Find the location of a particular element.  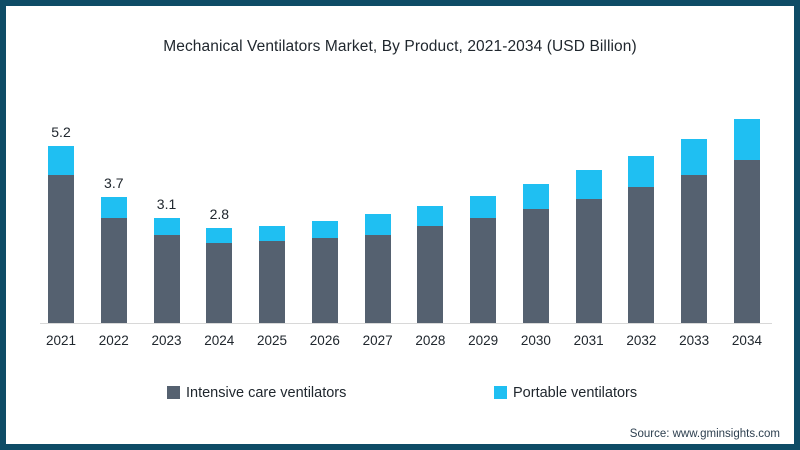

bar-group-2023: 3.1 2023 is located at coordinates (167, 226).